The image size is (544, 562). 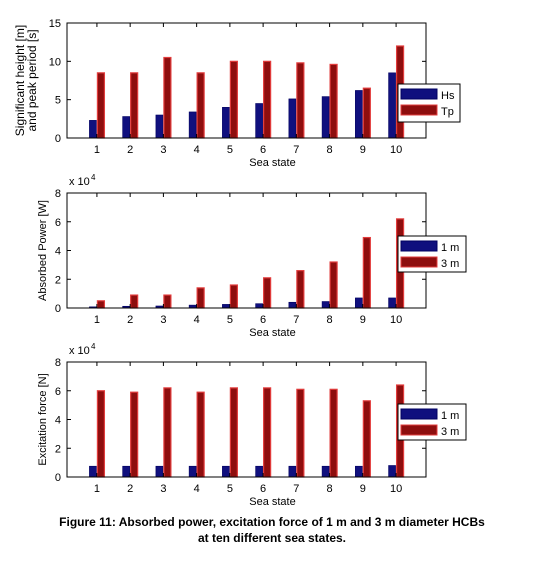 What do you see at coordinates (447, 112) in the screenshot?
I see `legend-label-b: Tp` at bounding box center [447, 112].